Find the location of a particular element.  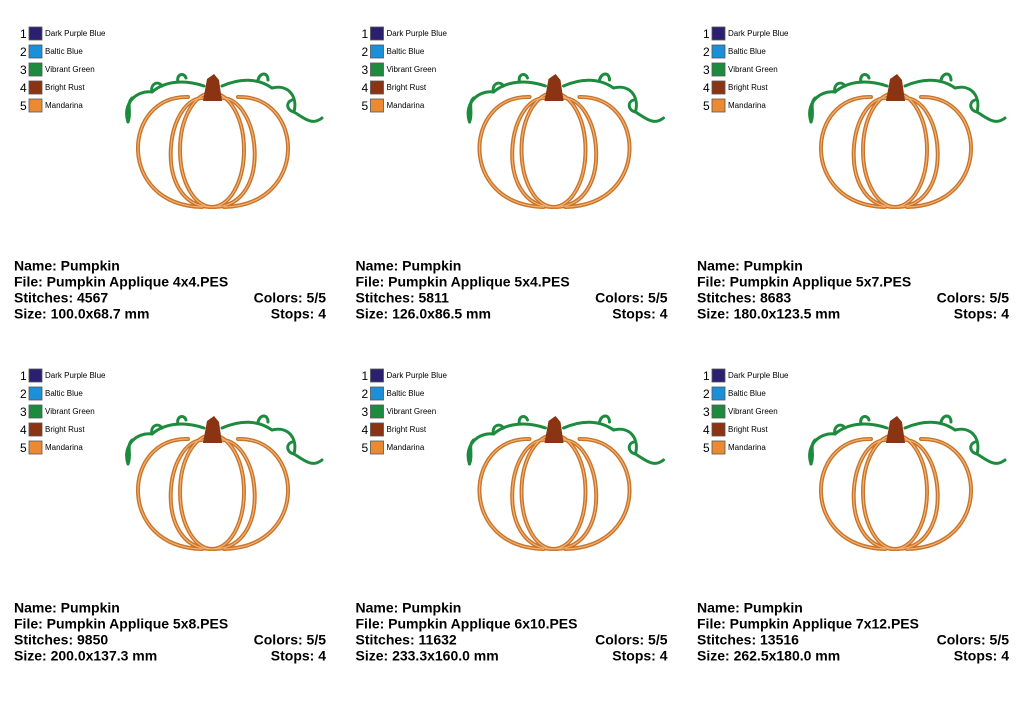

design-size: Size: 126.0x86.5 mm is located at coordinates (423, 314).